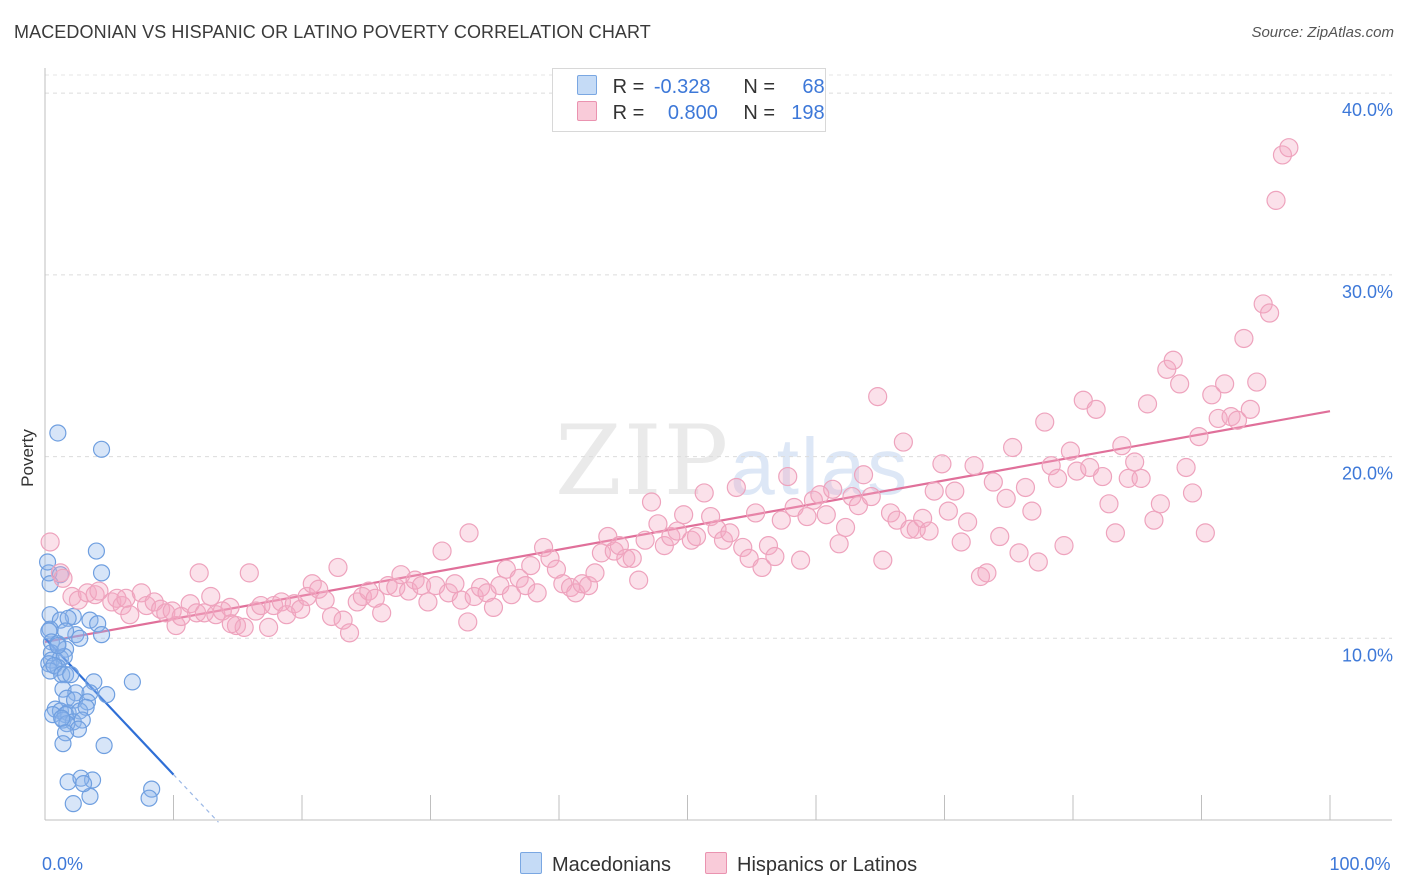 This screenshot has height=892, width=1406. What do you see at coordinates (628, 87) in the screenshot?
I see `legend-r-label: R =` at bounding box center [628, 87].